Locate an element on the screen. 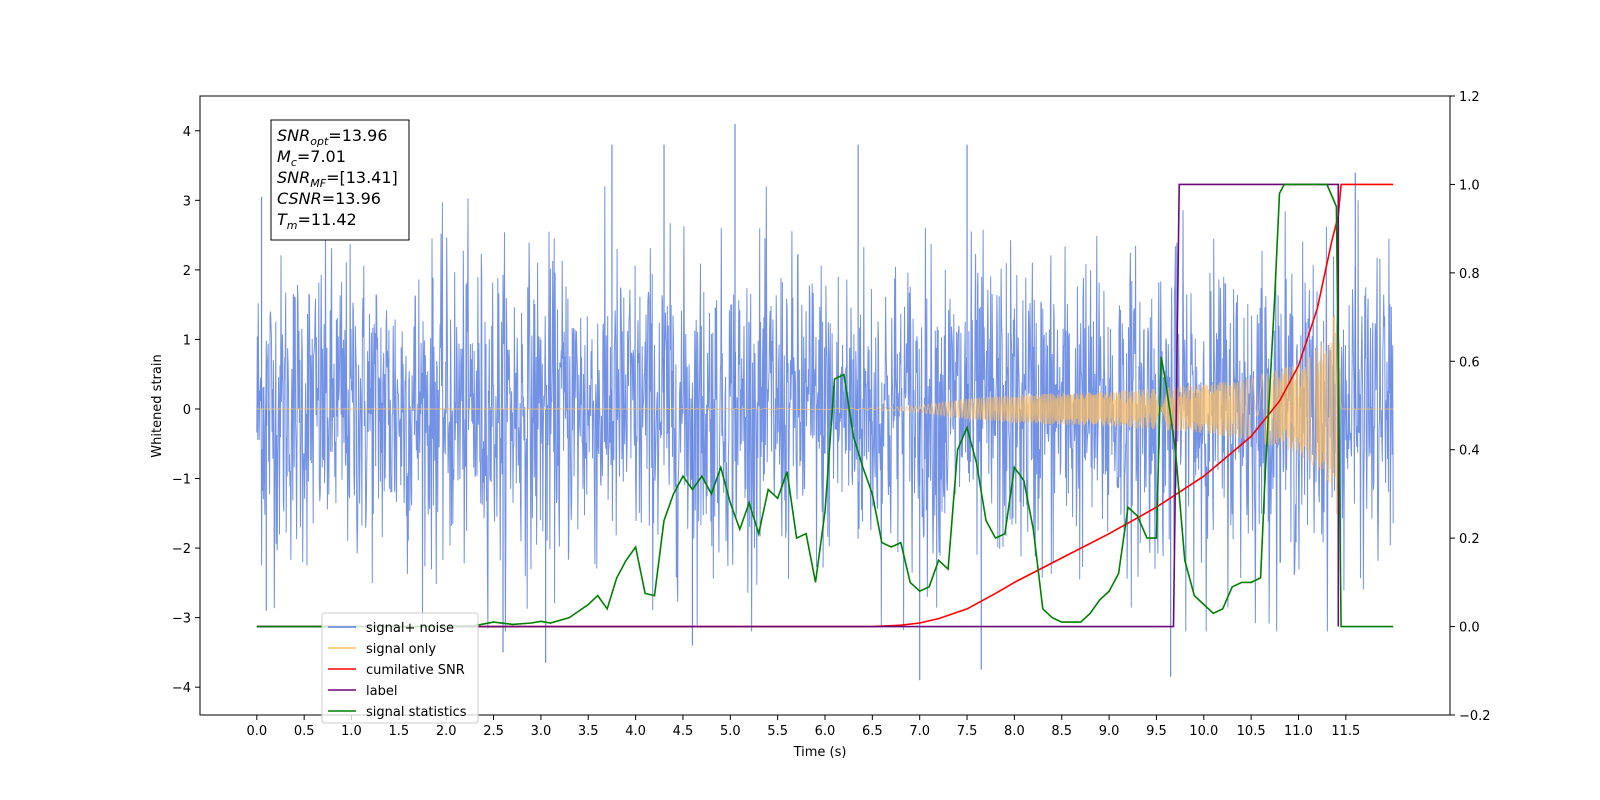 This screenshot has width=1600, height=800. annotation-symbol: T is located at coordinates (282, 219).